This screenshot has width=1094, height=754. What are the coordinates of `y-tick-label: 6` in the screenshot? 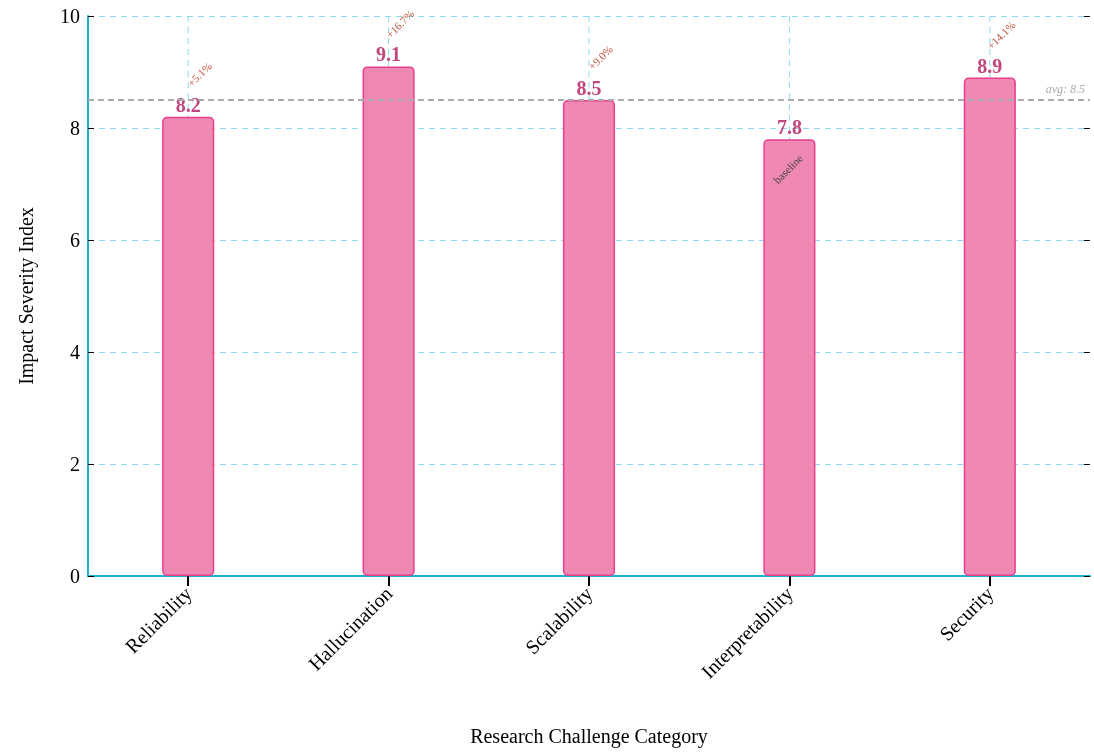 It's located at (75, 240).